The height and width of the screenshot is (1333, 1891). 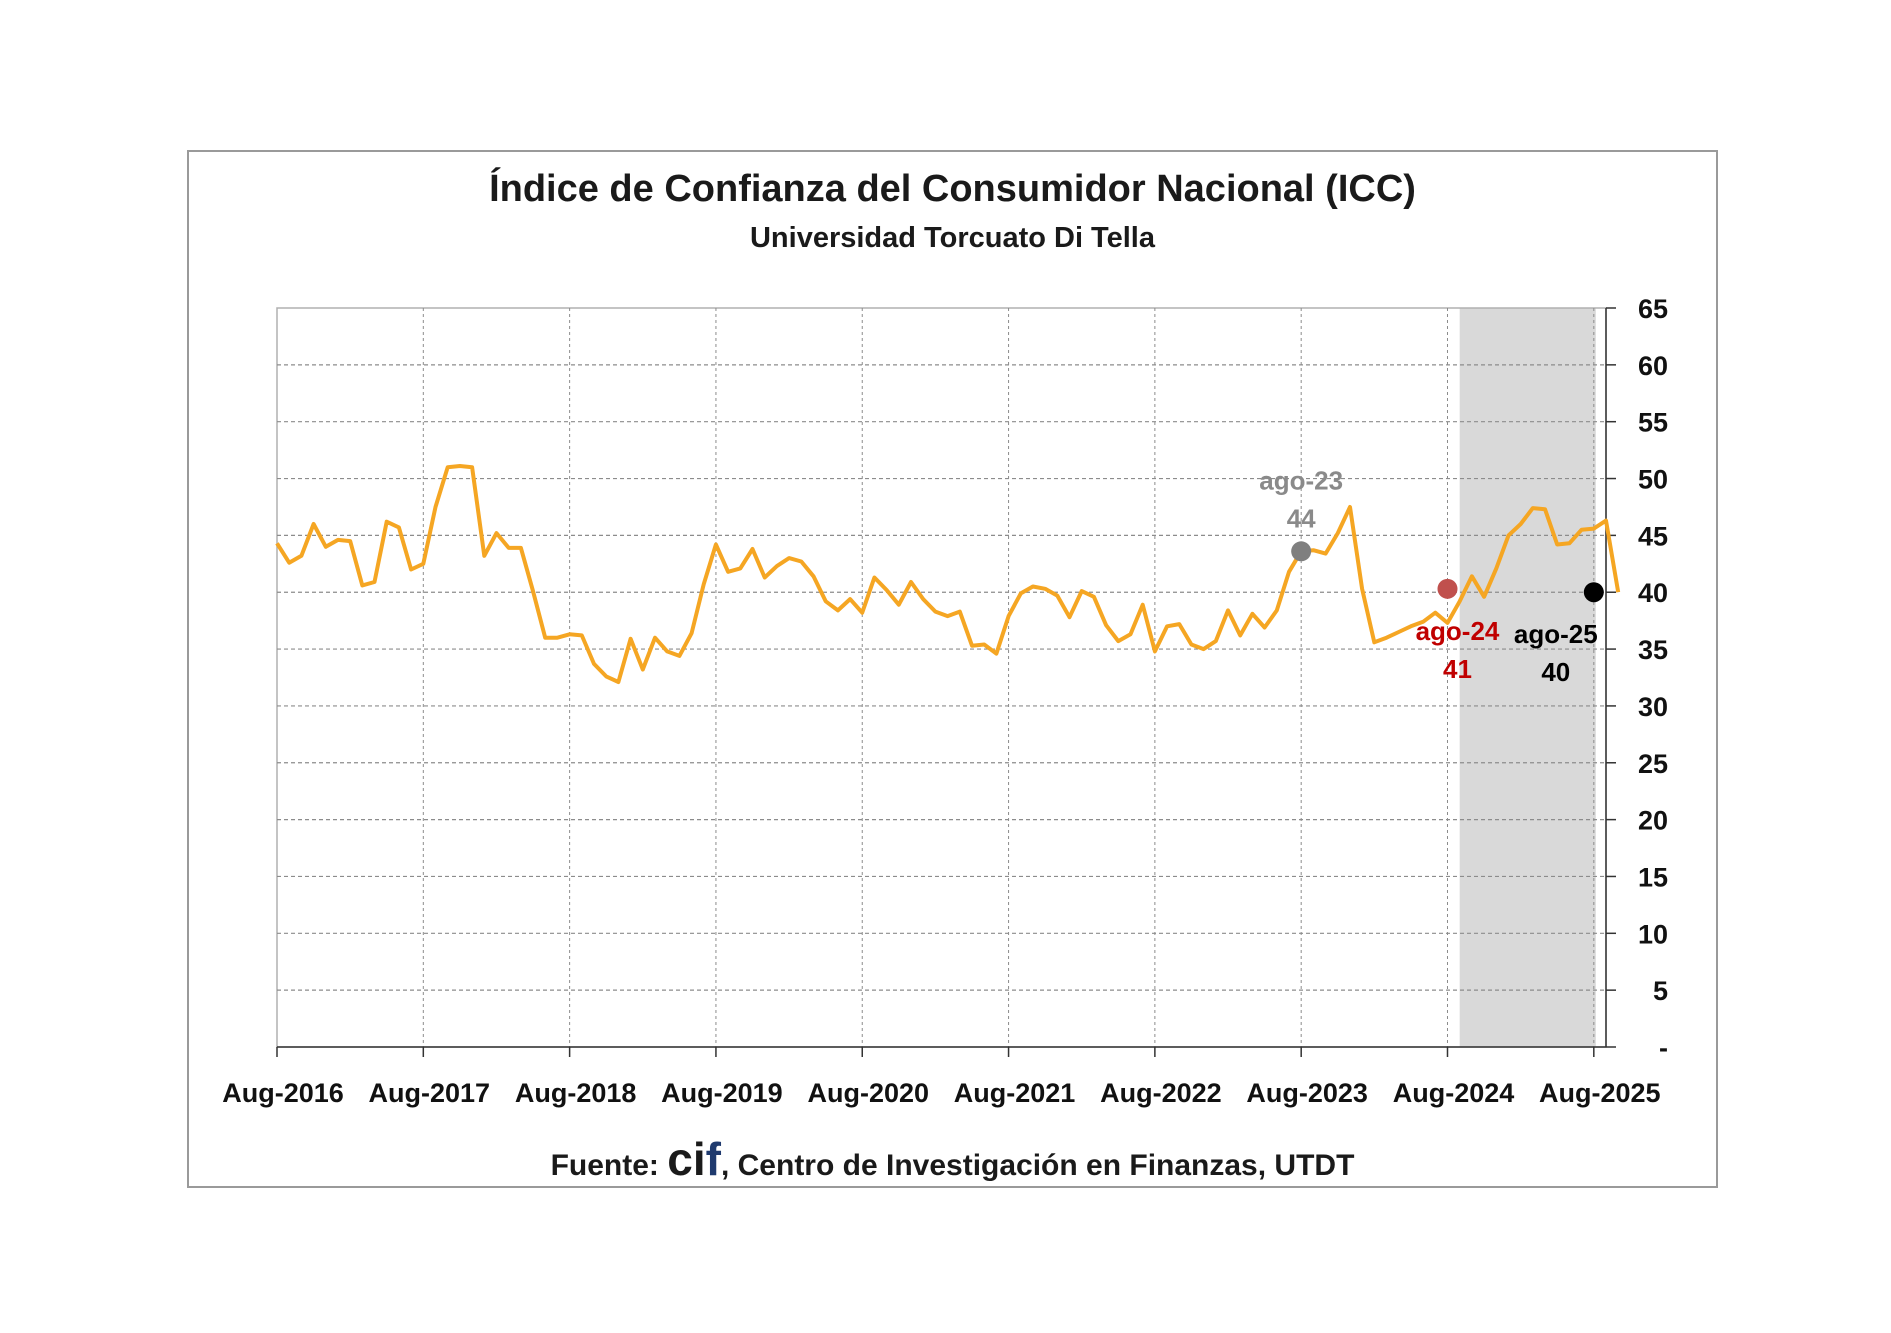 What do you see at coordinates (1663, 1048) in the screenshot?
I see `y-tick-label: -` at bounding box center [1663, 1048].